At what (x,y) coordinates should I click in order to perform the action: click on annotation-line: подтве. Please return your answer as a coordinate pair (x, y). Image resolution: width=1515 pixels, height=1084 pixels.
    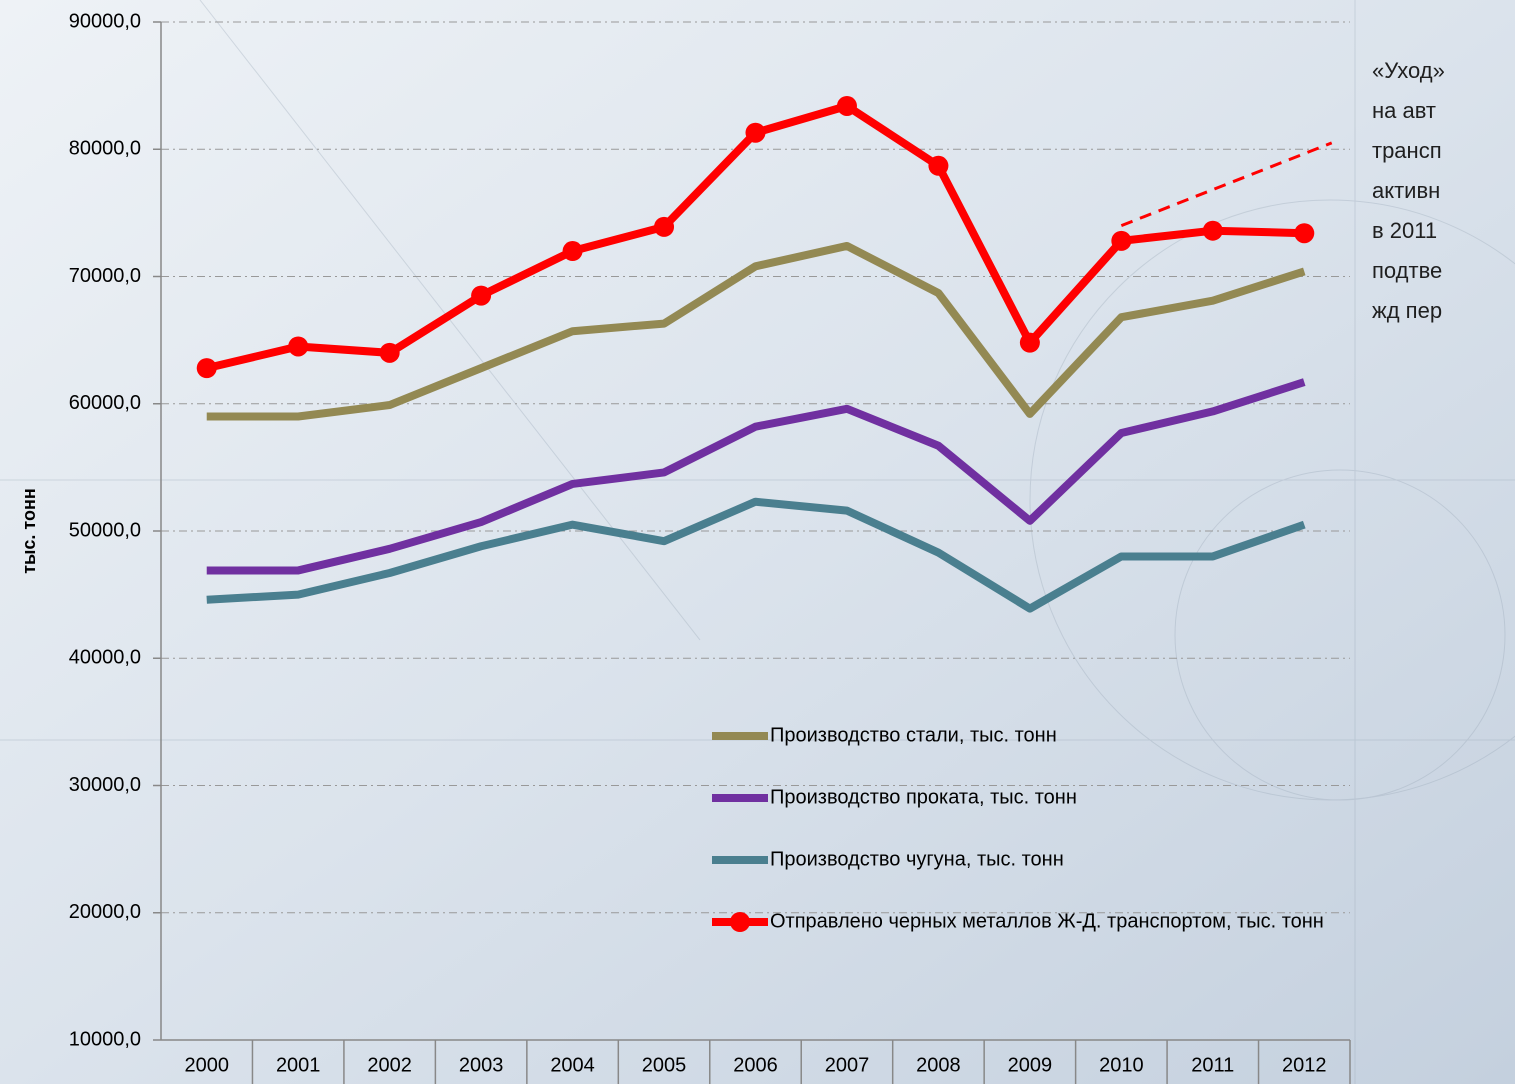
    Looking at the image, I should click on (1407, 270).